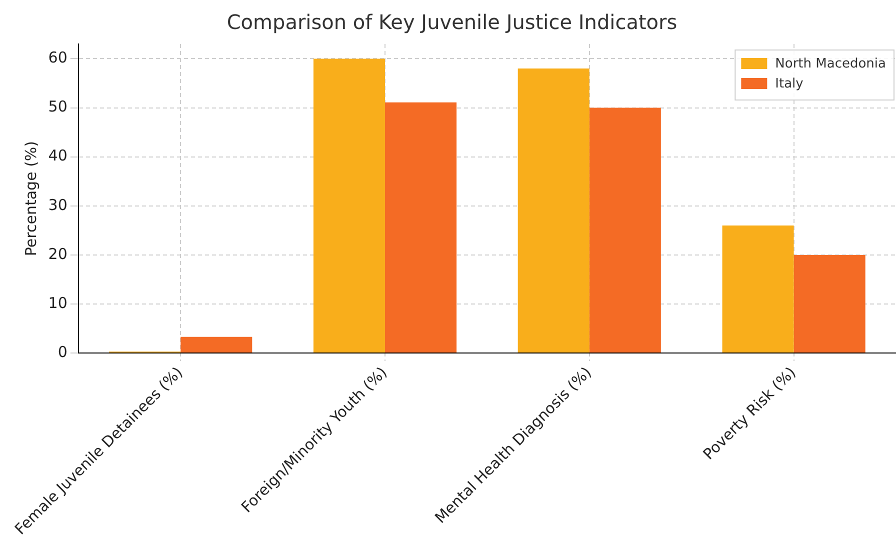 The image size is (896, 542). What do you see at coordinates (63, 351) in the screenshot?
I see `y-tick-label: 0` at bounding box center [63, 351].